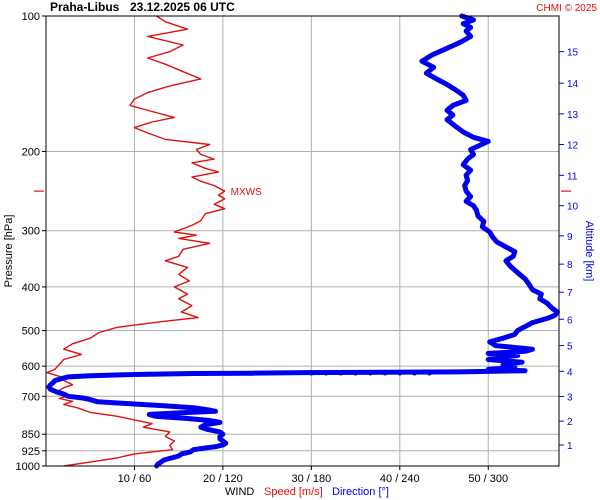  I want to click on speed-legend: Speed [m/s], so click(293, 492).